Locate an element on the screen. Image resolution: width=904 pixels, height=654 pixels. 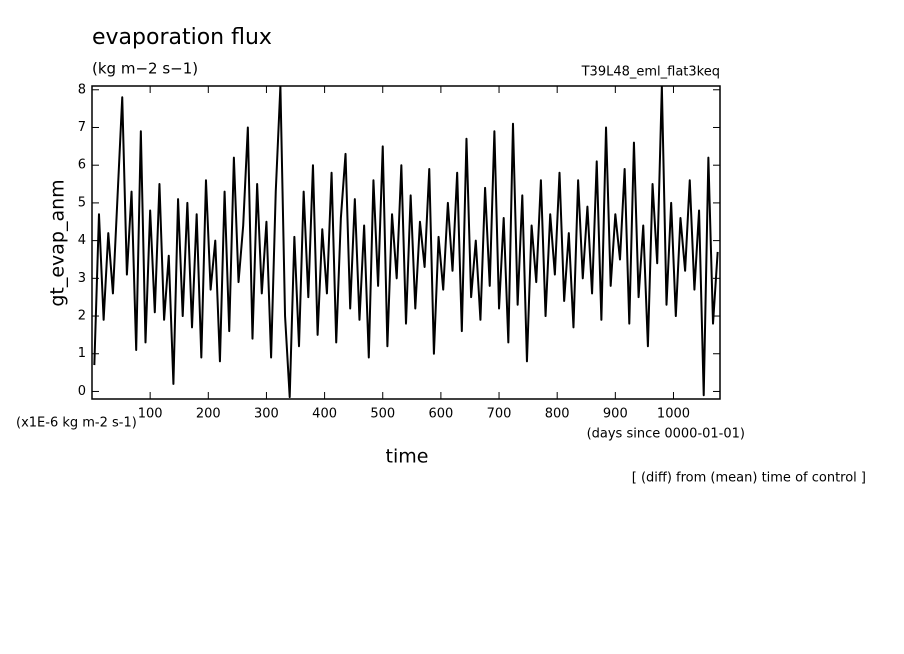
x-axis-label: time is located at coordinates (407, 457).